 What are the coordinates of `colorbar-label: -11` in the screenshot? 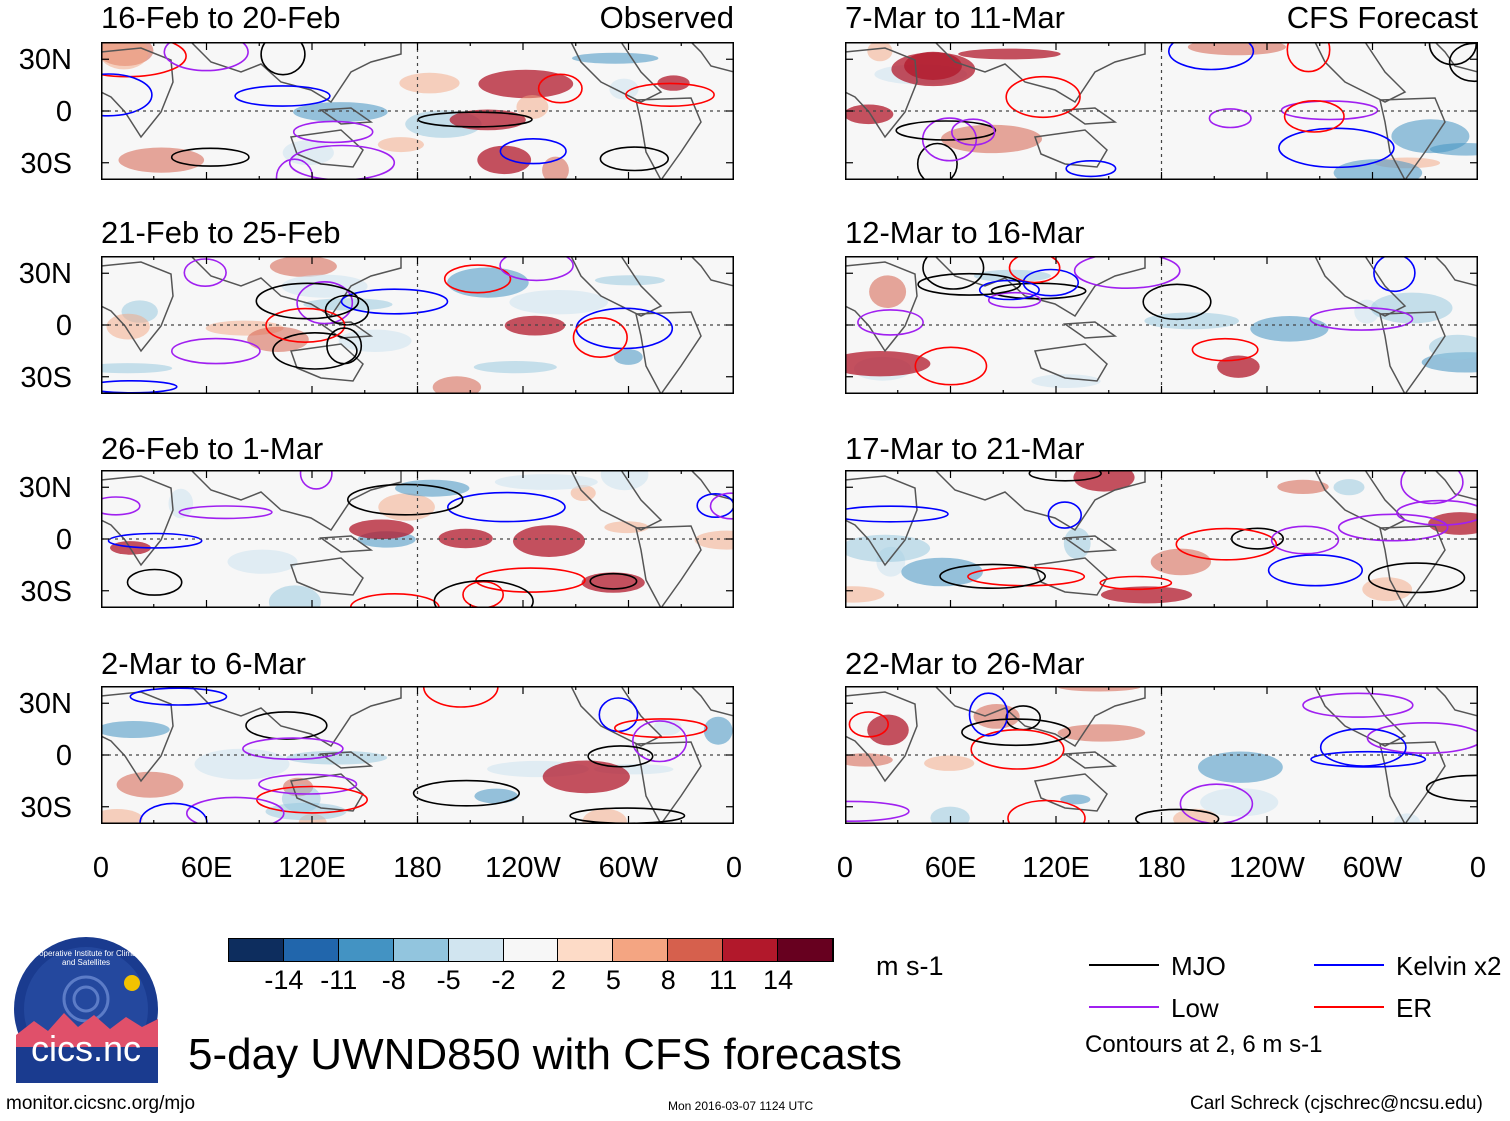 It's located at (339, 980).